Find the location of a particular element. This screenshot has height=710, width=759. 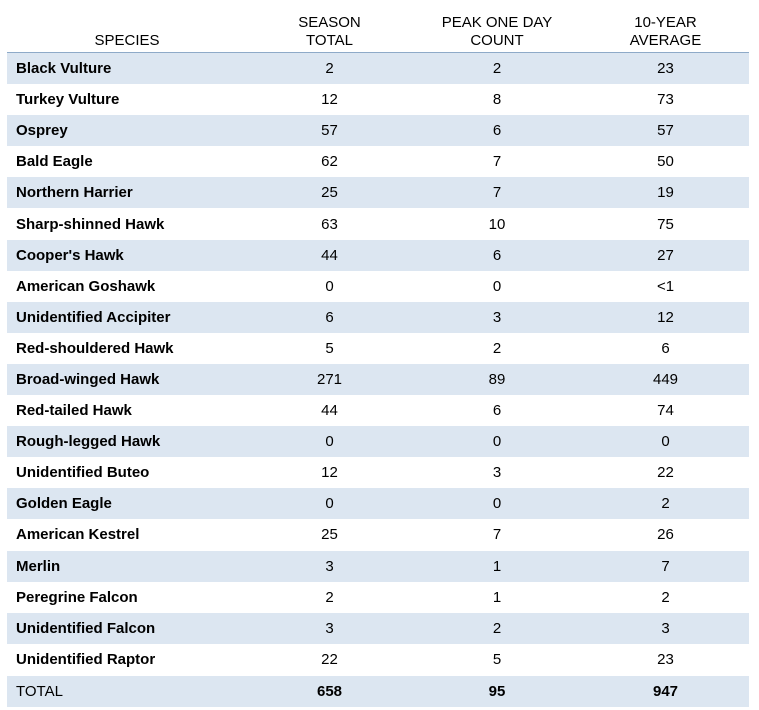

species-cell: Cooper's Hawk is located at coordinates (127, 255).